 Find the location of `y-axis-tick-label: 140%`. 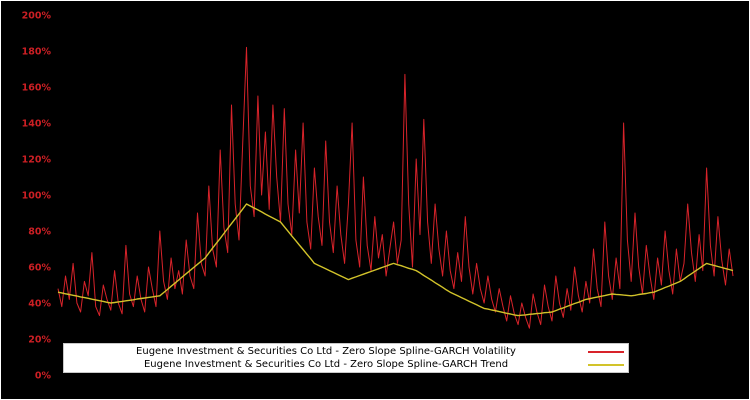

y-axis-tick-label: 140% is located at coordinates (37, 124).